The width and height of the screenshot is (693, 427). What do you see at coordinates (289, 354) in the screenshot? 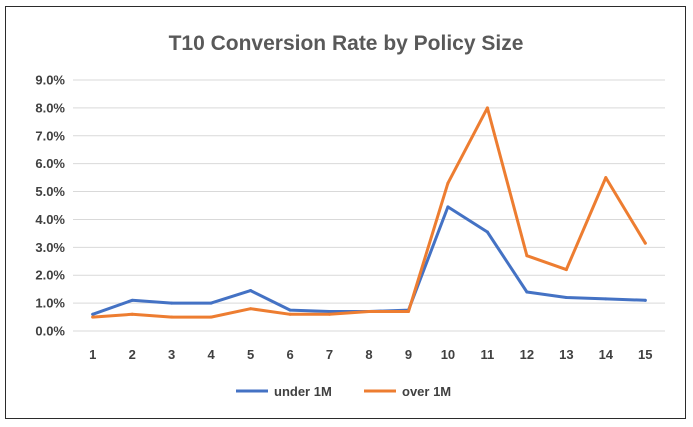
I see `x-tick-label: 6` at bounding box center [289, 354].